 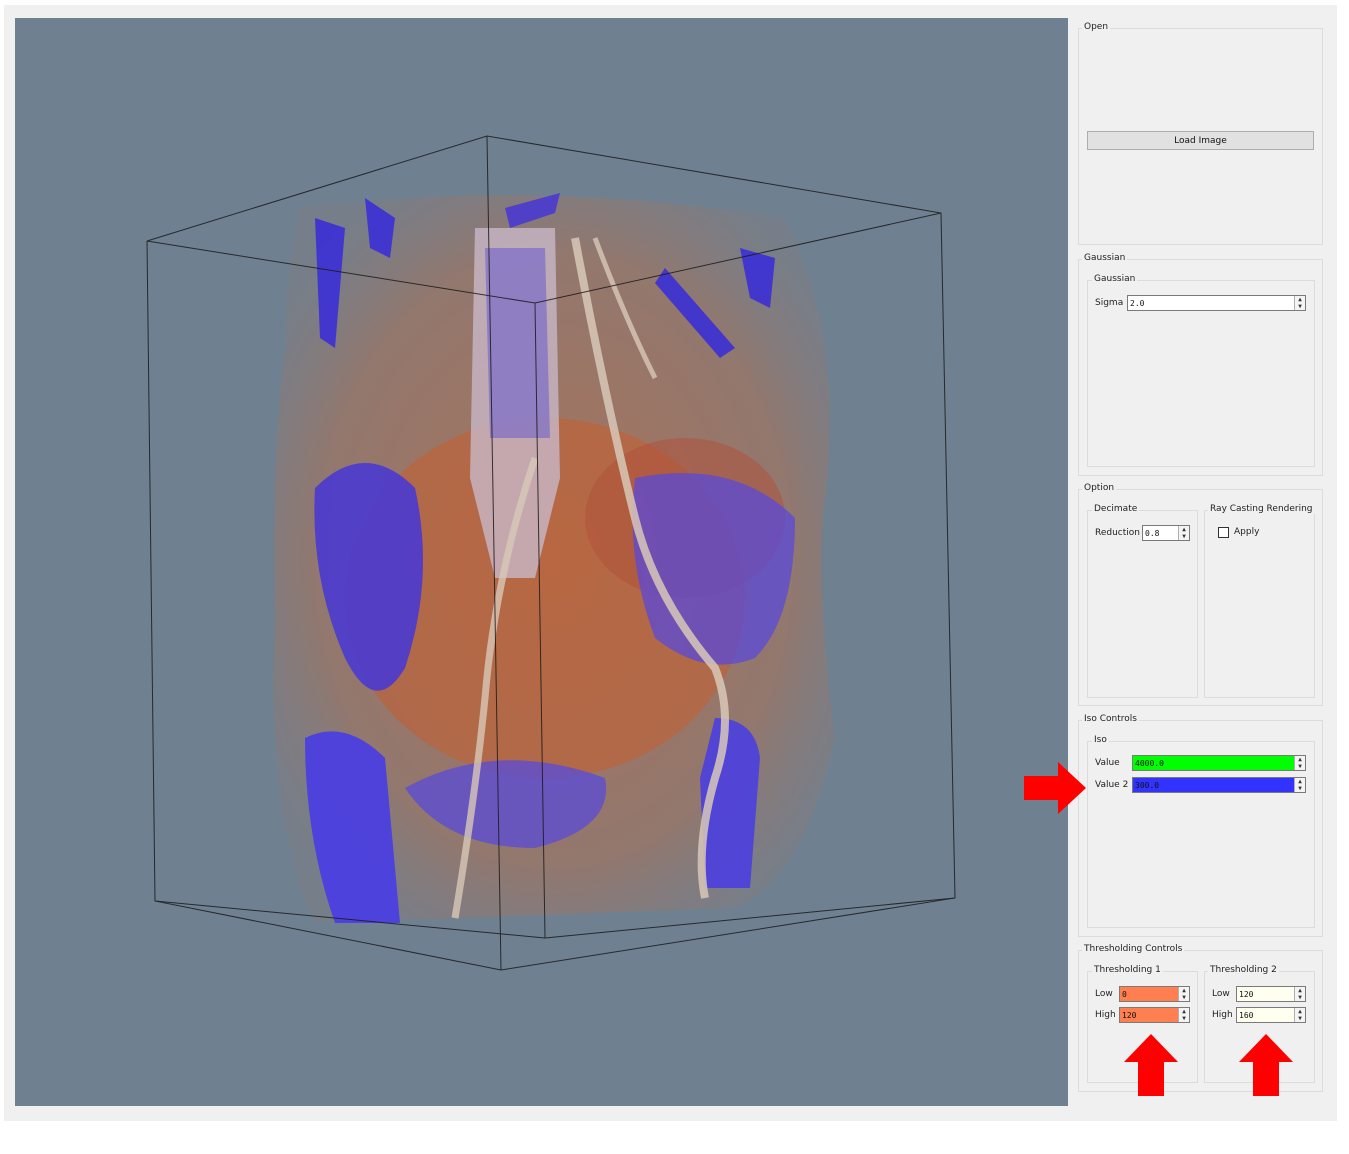 I want to click on t1-low-spinbox: ▲ ▼, so click(x=1154, y=994).